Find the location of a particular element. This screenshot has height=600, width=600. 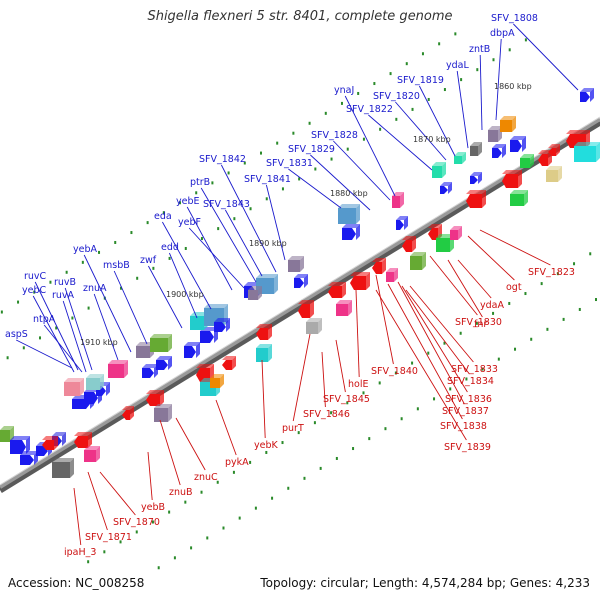

kbp-mark: 1880 kbp is located at coordinates (349, 193).